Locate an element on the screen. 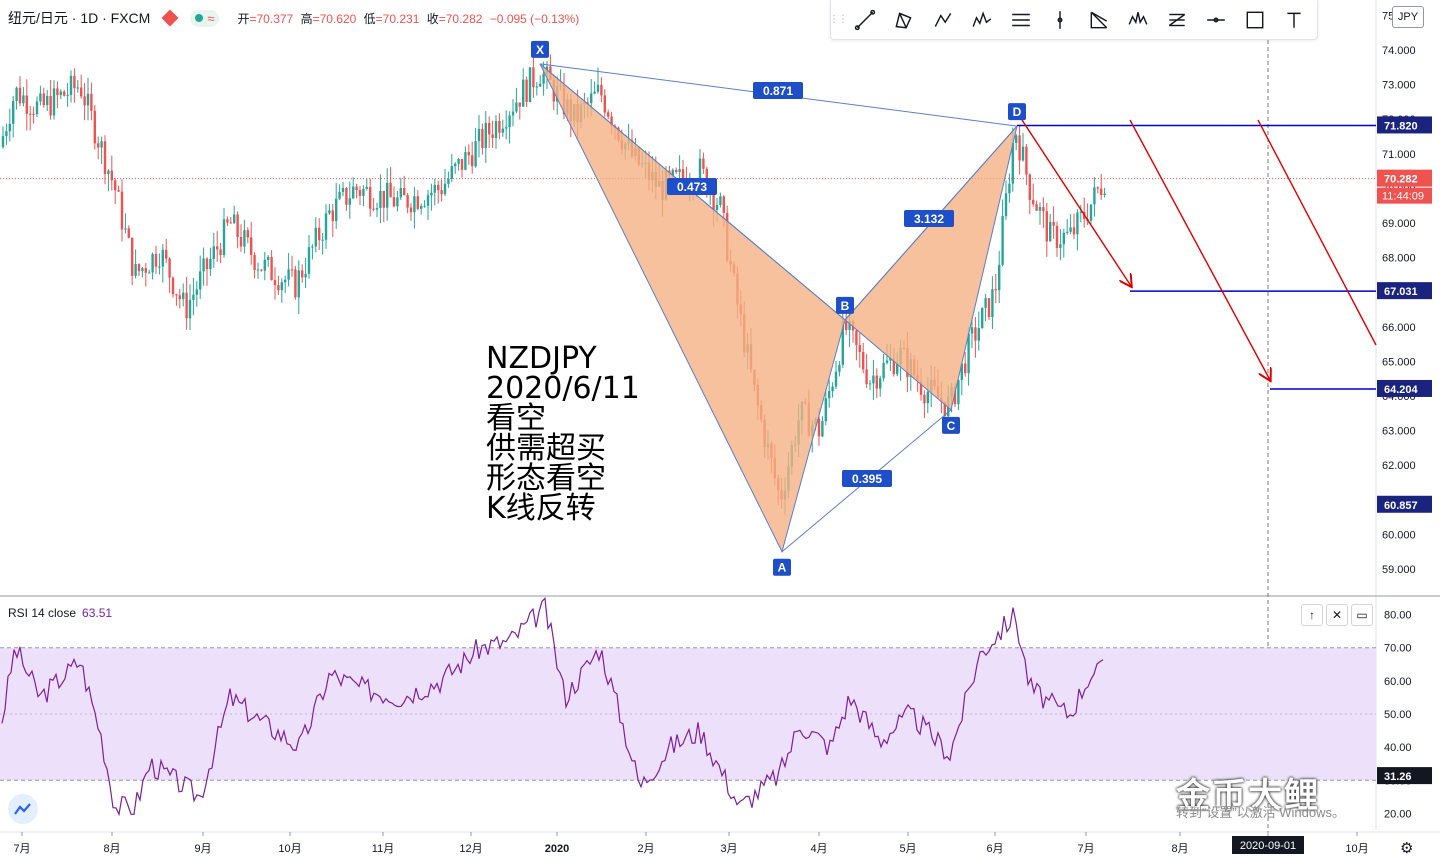 This screenshot has width=1440, height=857. annotation-line: 看空 is located at coordinates (516, 418).